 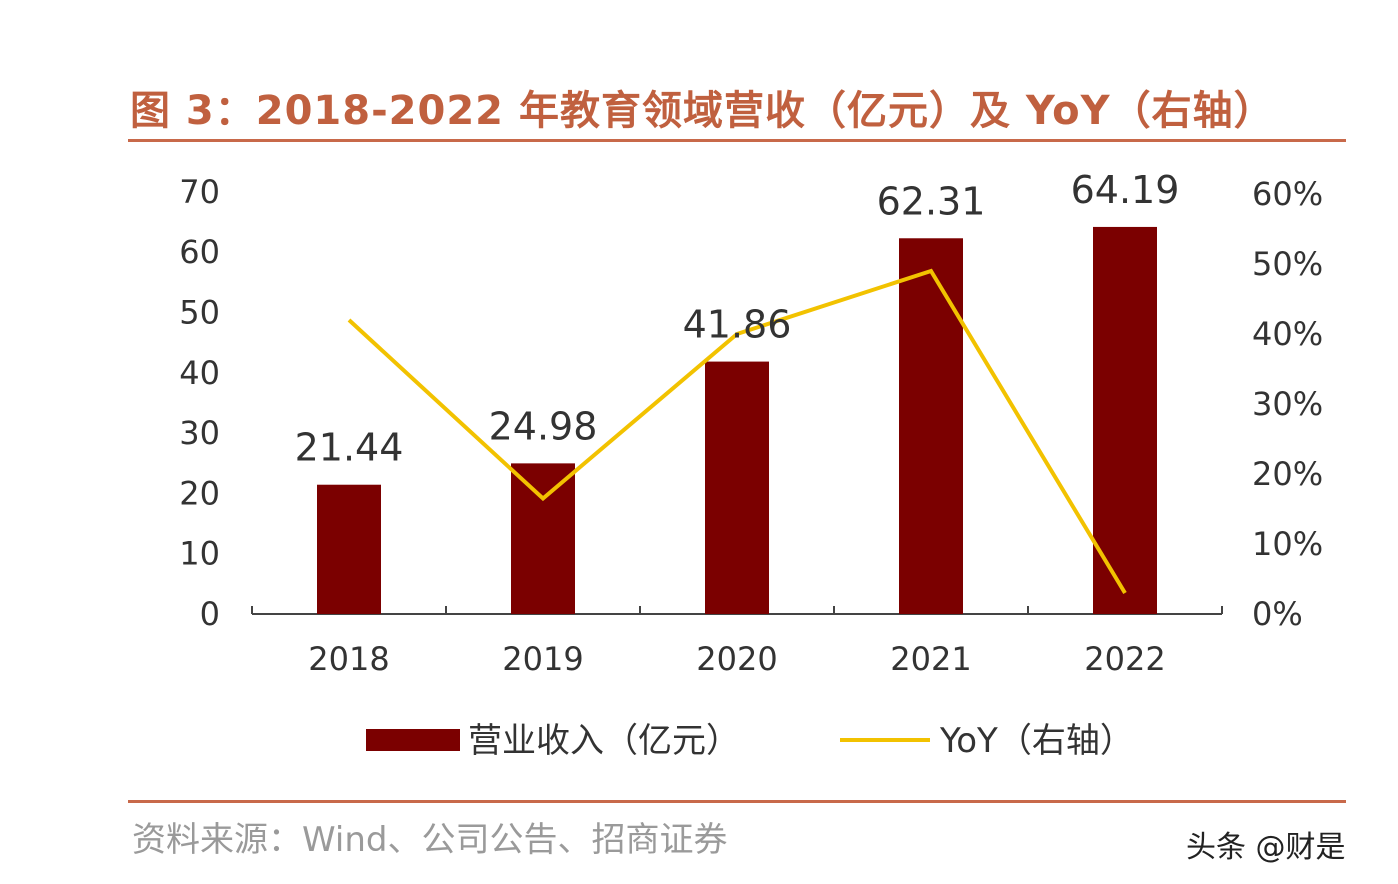 What do you see at coordinates (210, 614) in the screenshot?
I see `y-left-tick-label: 0` at bounding box center [210, 614].